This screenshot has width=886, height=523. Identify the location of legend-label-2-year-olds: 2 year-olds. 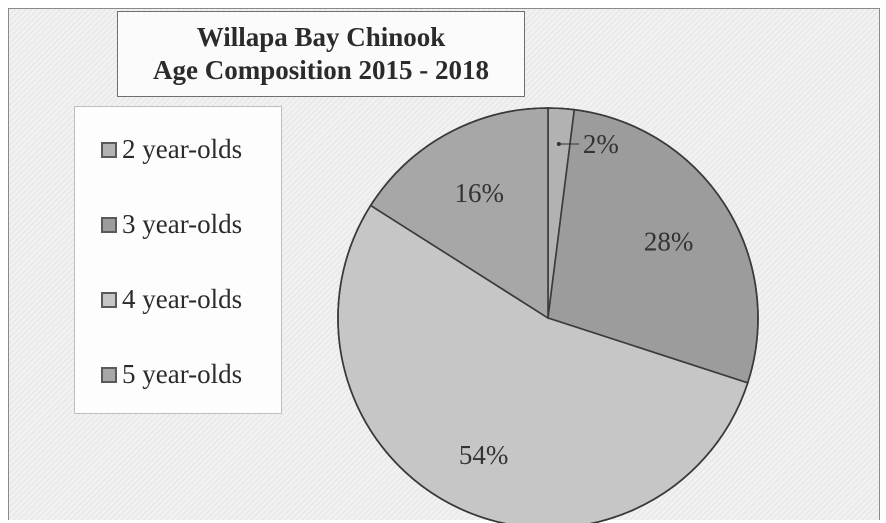
(182, 149).